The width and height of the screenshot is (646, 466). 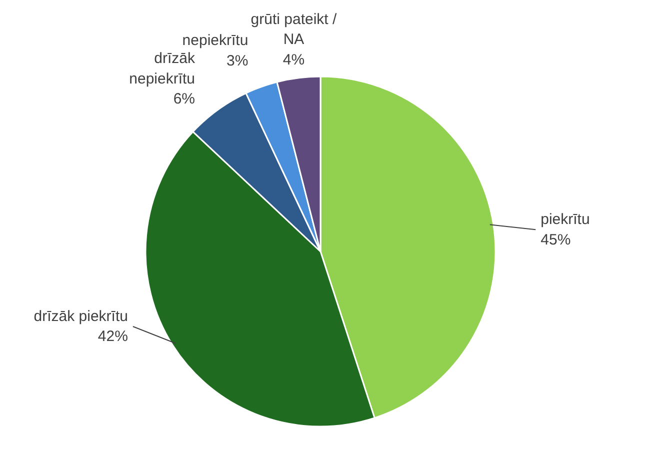 I want to click on slice-label: grūti pateikt / NA, so click(x=294, y=29).